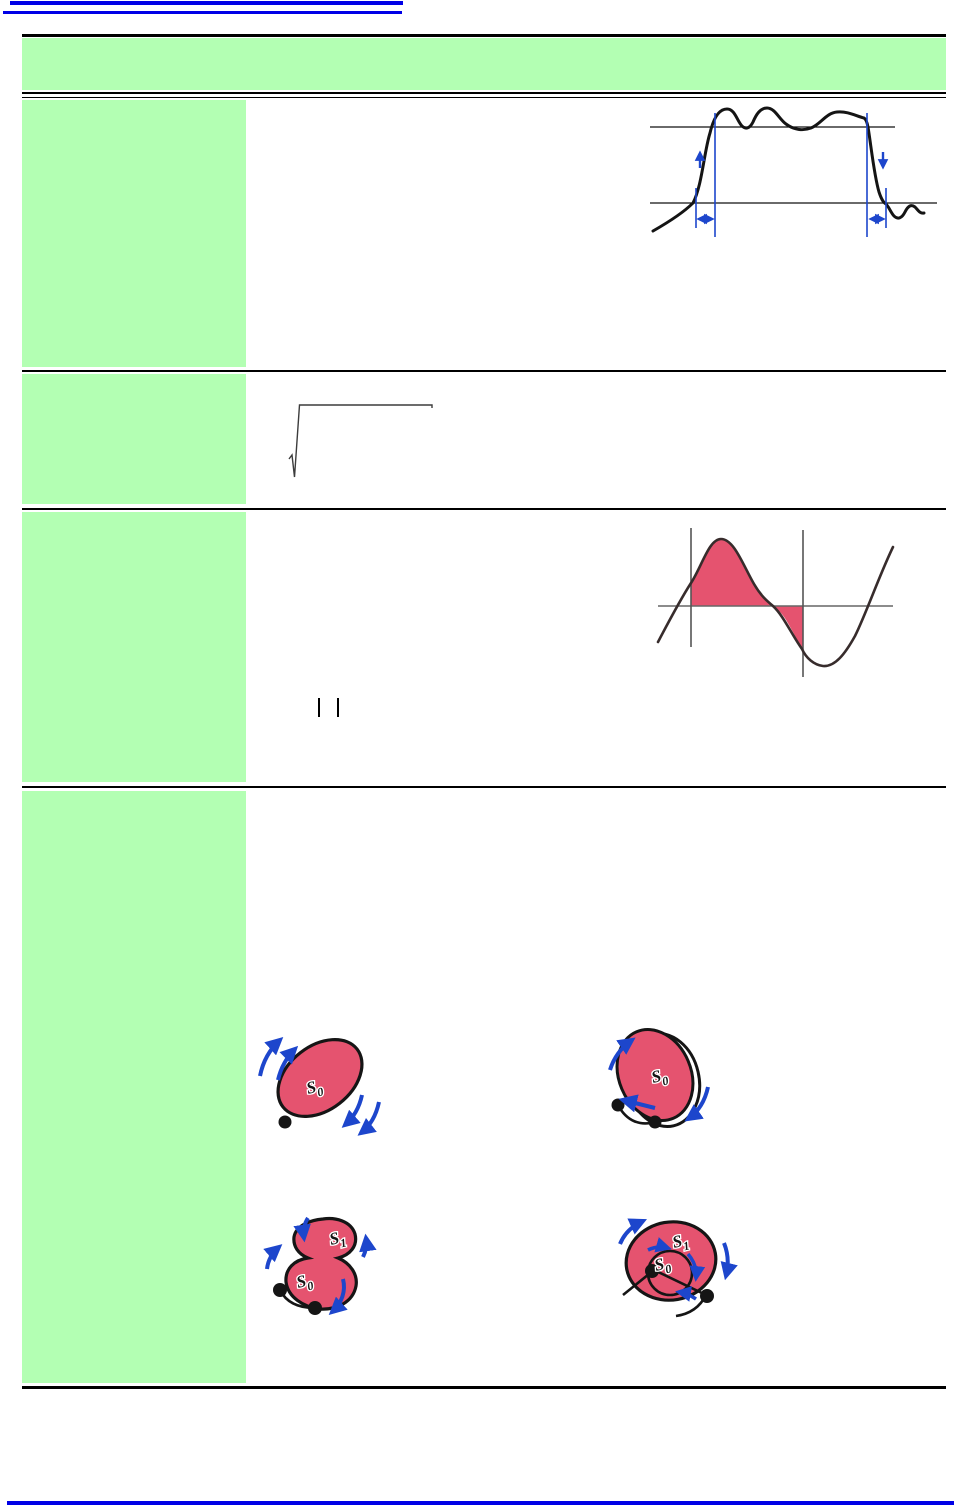  Describe the element at coordinates (788, 169) in the screenshot. I see `pulse-waveform` at that location.